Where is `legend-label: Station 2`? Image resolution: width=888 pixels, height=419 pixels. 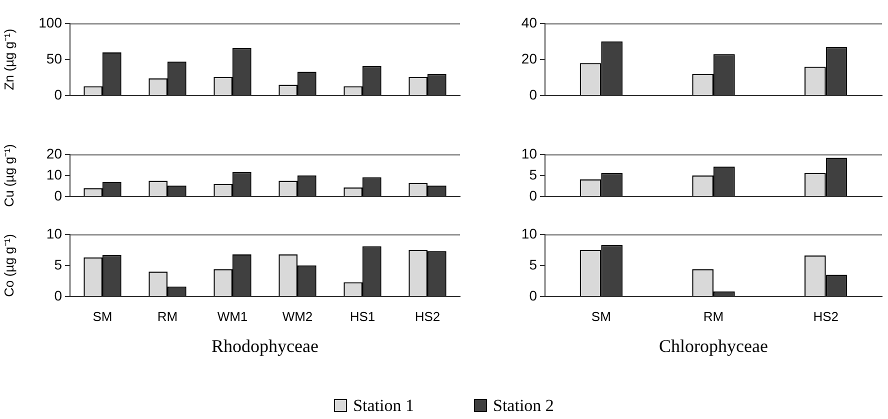
legend-label: Station 2 is located at coordinates (523, 406).